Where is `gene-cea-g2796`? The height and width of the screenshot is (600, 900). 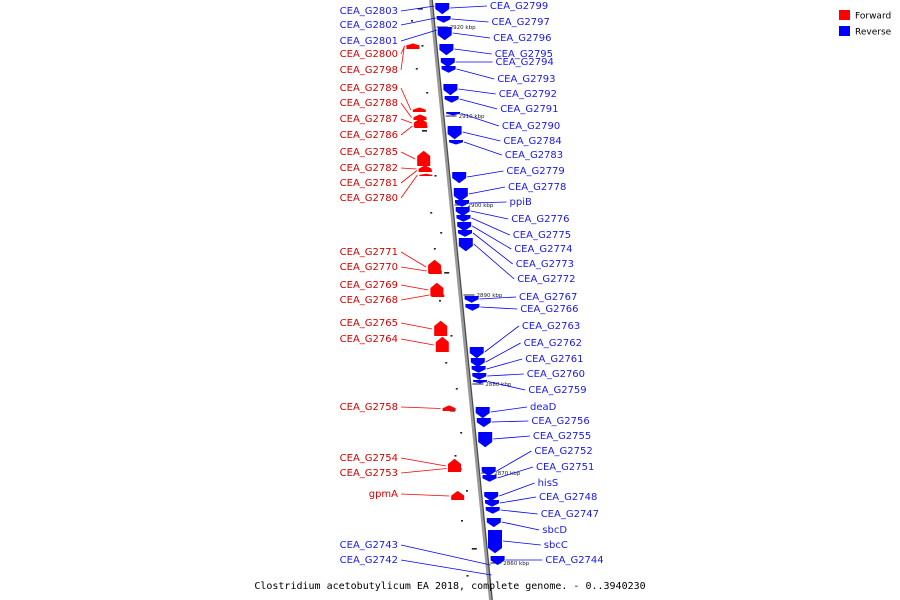 gene-cea-g2796 is located at coordinates (444, 34).